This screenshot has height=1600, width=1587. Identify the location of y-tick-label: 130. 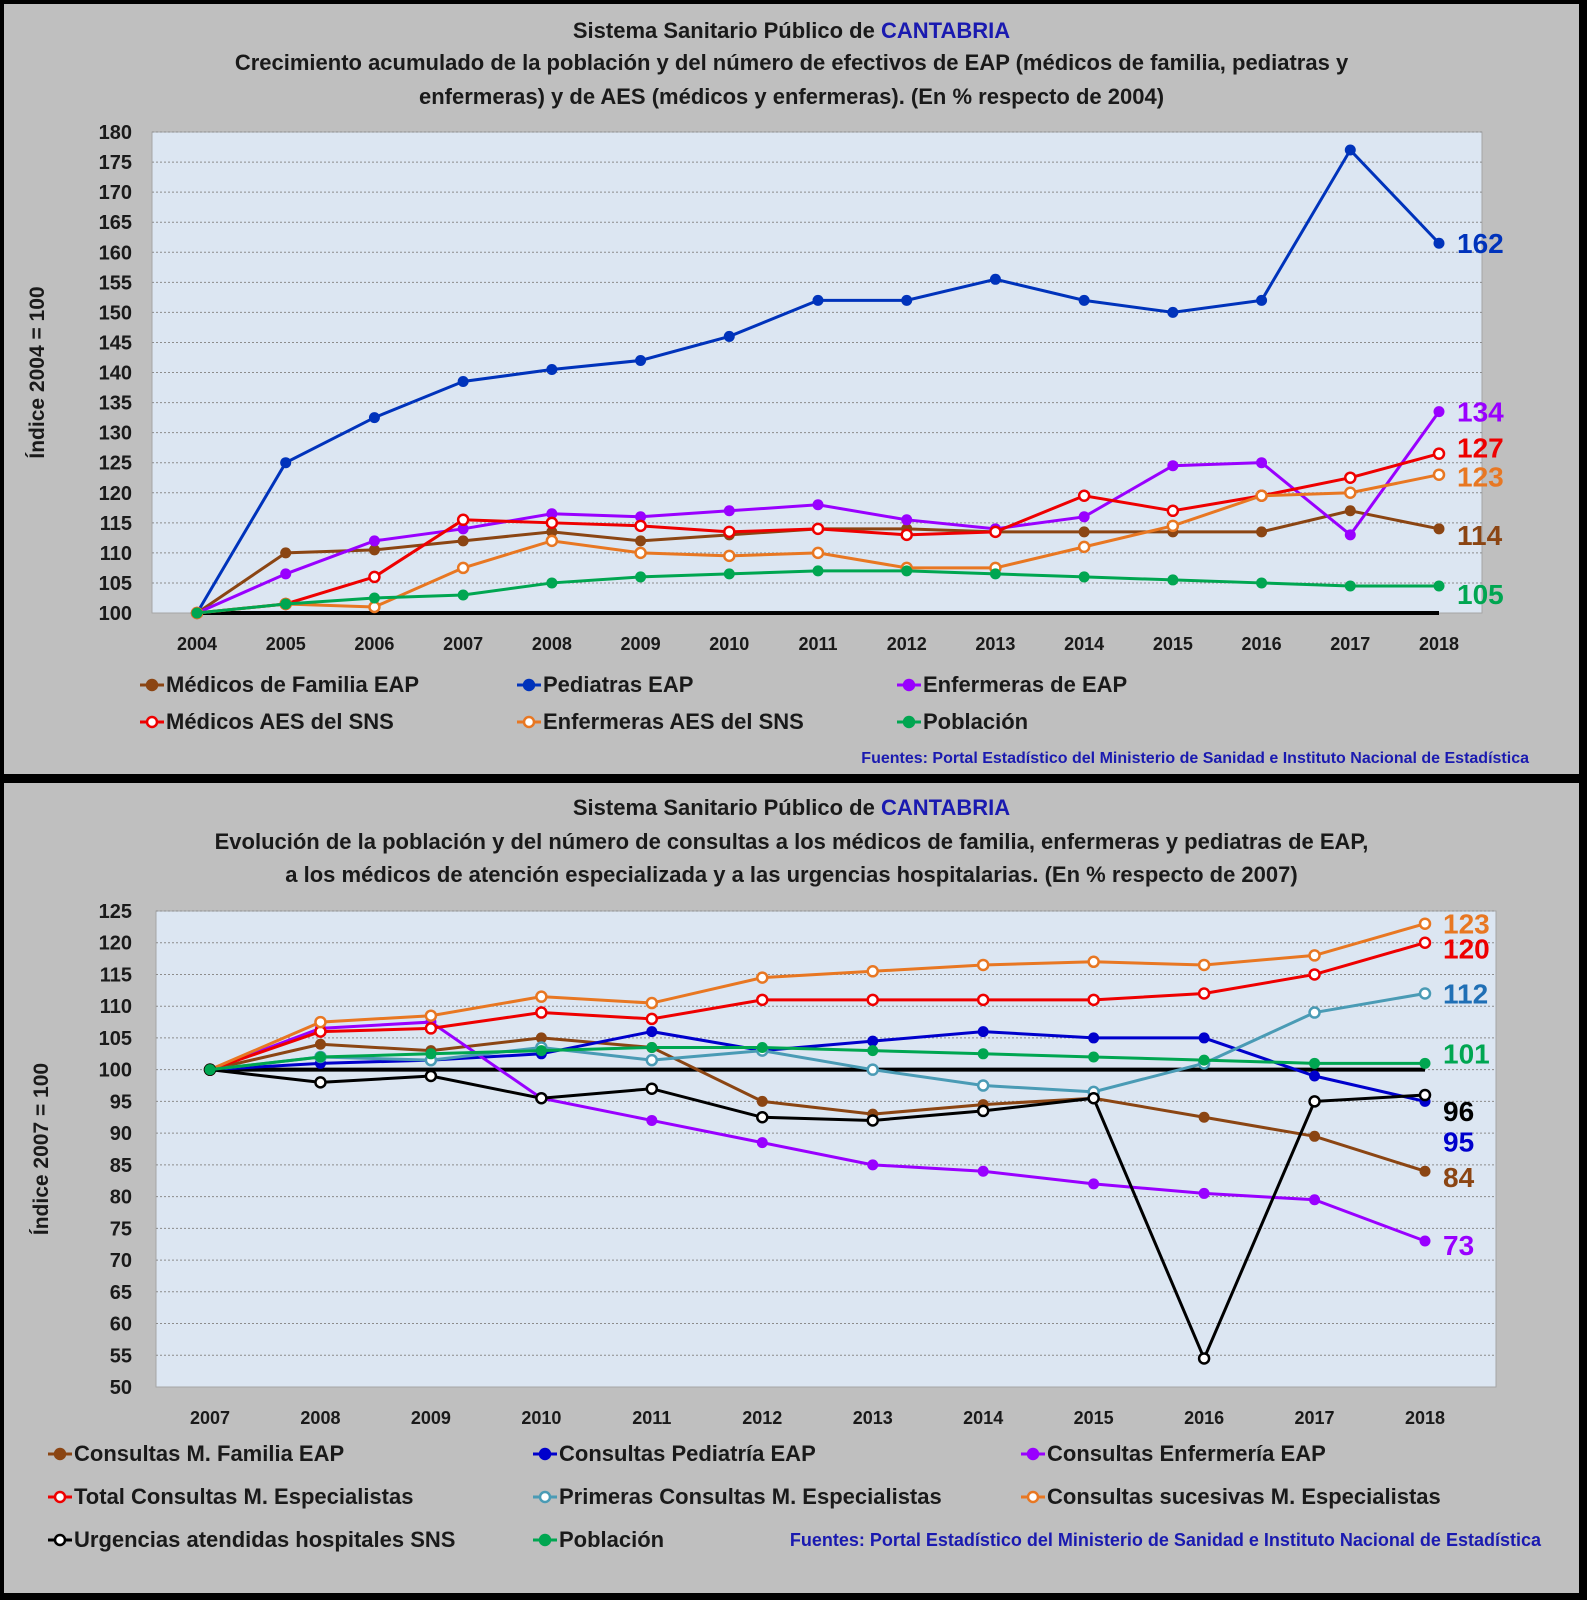
(115, 434).